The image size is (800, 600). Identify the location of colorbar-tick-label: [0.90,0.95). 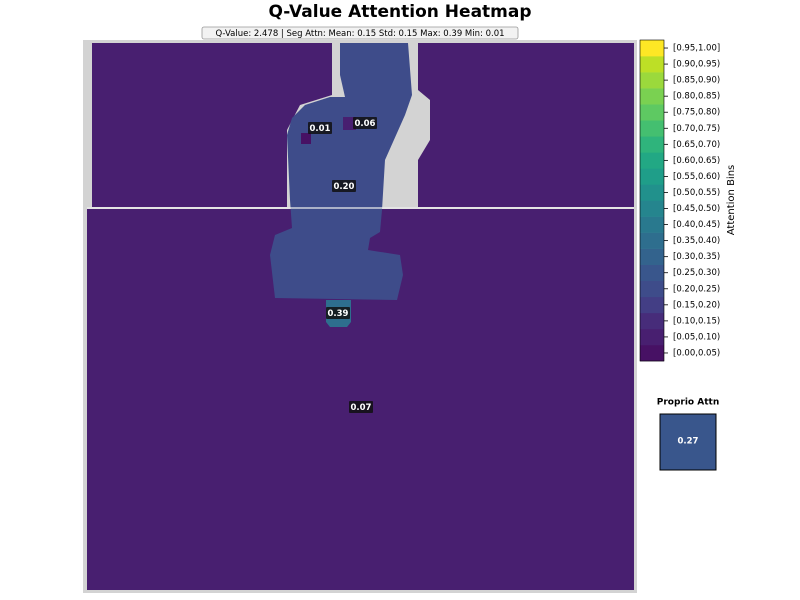
(696, 65).